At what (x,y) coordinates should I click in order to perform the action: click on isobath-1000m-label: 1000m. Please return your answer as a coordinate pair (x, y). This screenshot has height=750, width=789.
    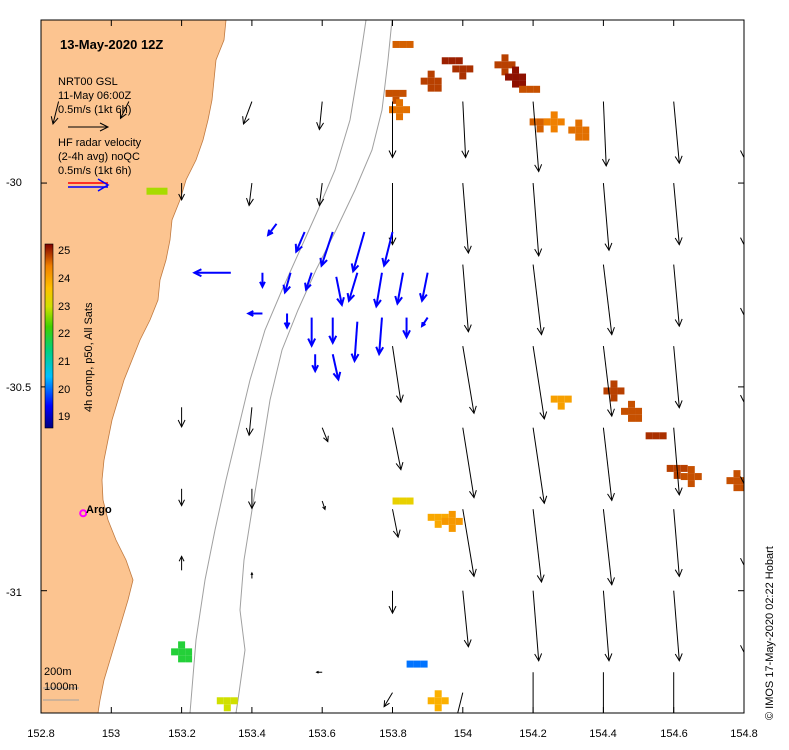
    Looking at the image, I should click on (61, 687).